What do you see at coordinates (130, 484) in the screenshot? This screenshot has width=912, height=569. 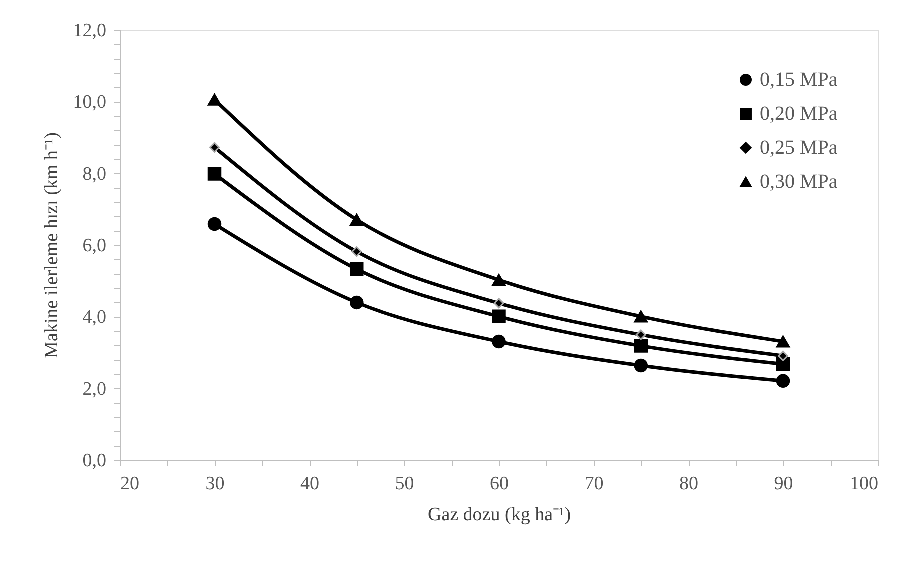 I see `x-tick-label: 20` at bounding box center [130, 484].